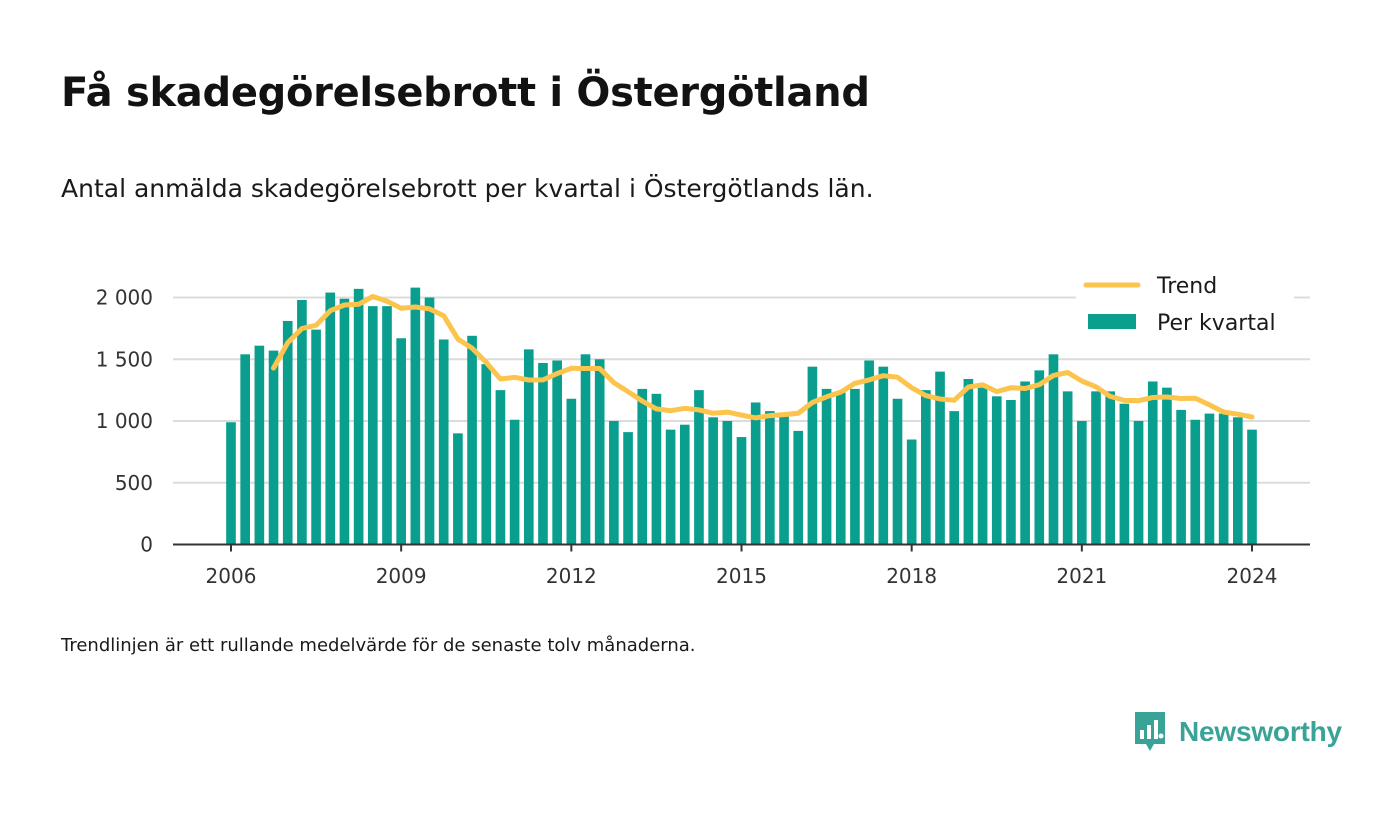  I want to click on x-tick-labels: 2006 2009 2012 2015 2018 2021 2024, so click(742, 566).